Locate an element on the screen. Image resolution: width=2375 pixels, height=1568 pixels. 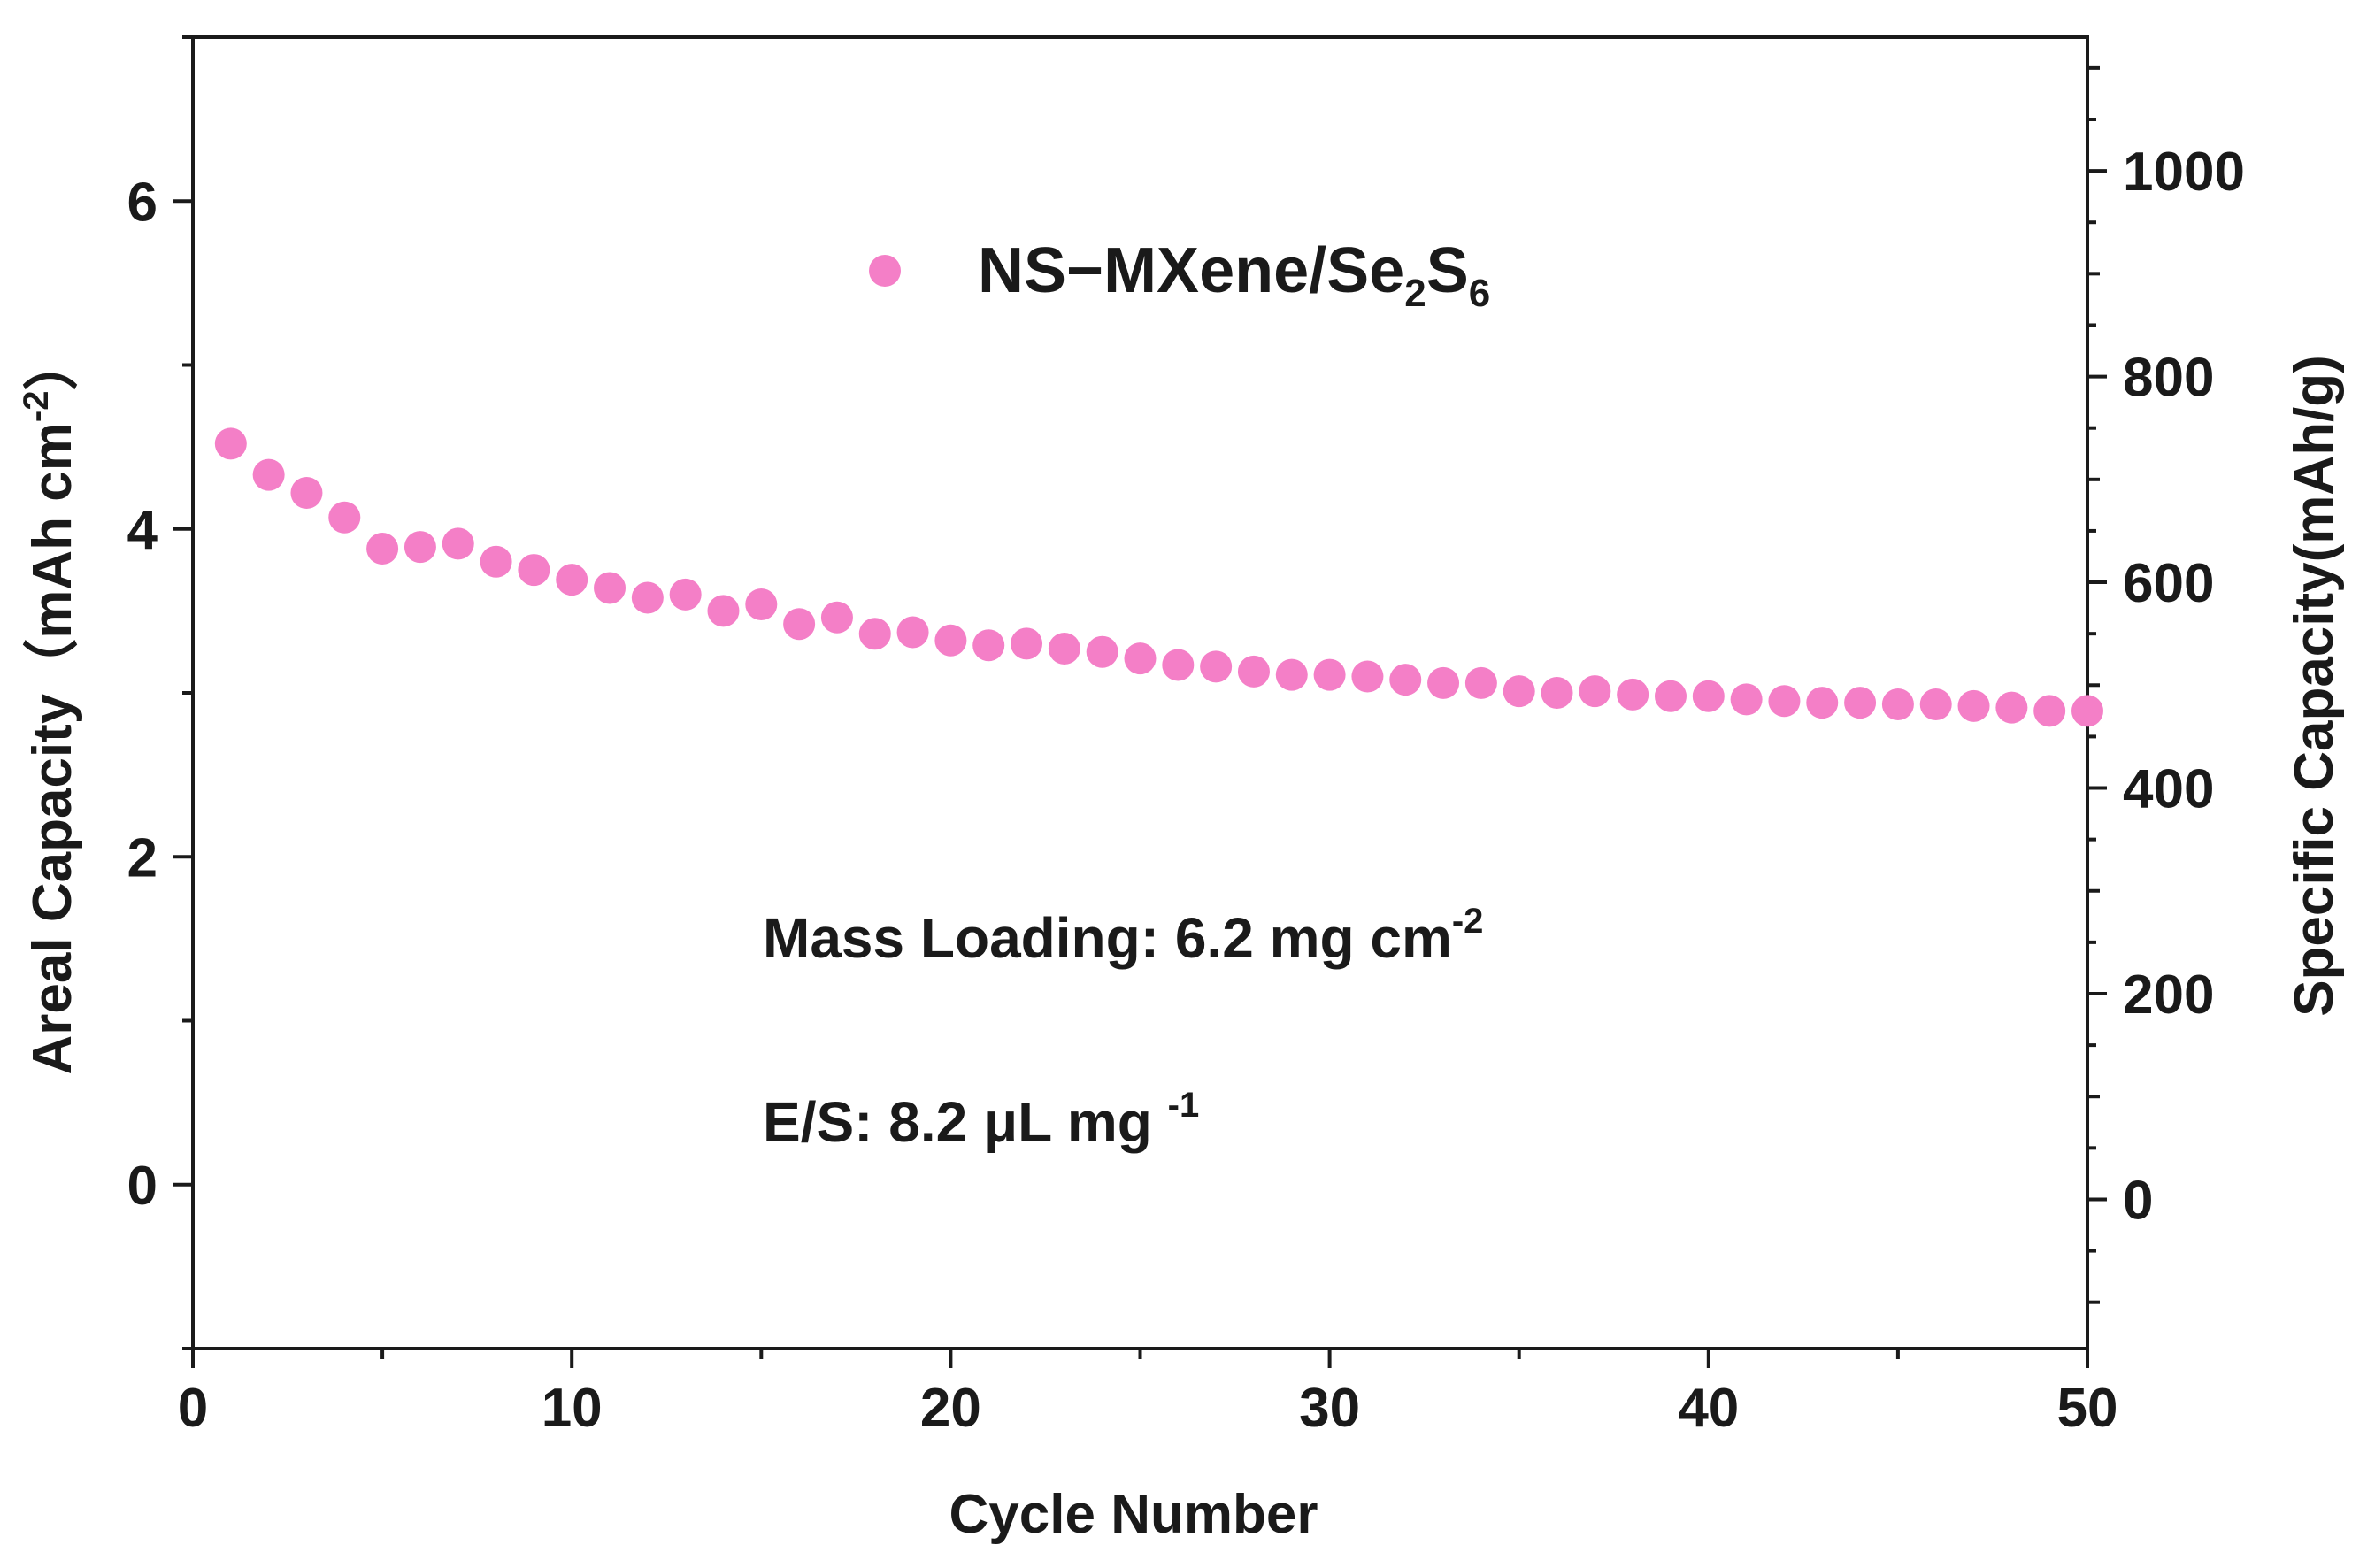
y2-tick-label: 200 is located at coordinates (2168, 995).